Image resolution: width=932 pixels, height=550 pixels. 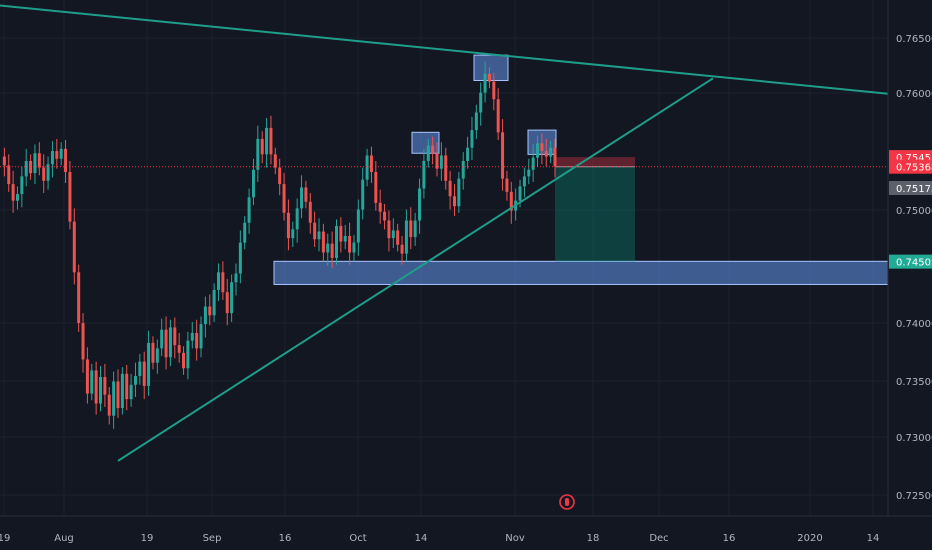 I want to click on time-axis-bg, so click(x=466, y=533).